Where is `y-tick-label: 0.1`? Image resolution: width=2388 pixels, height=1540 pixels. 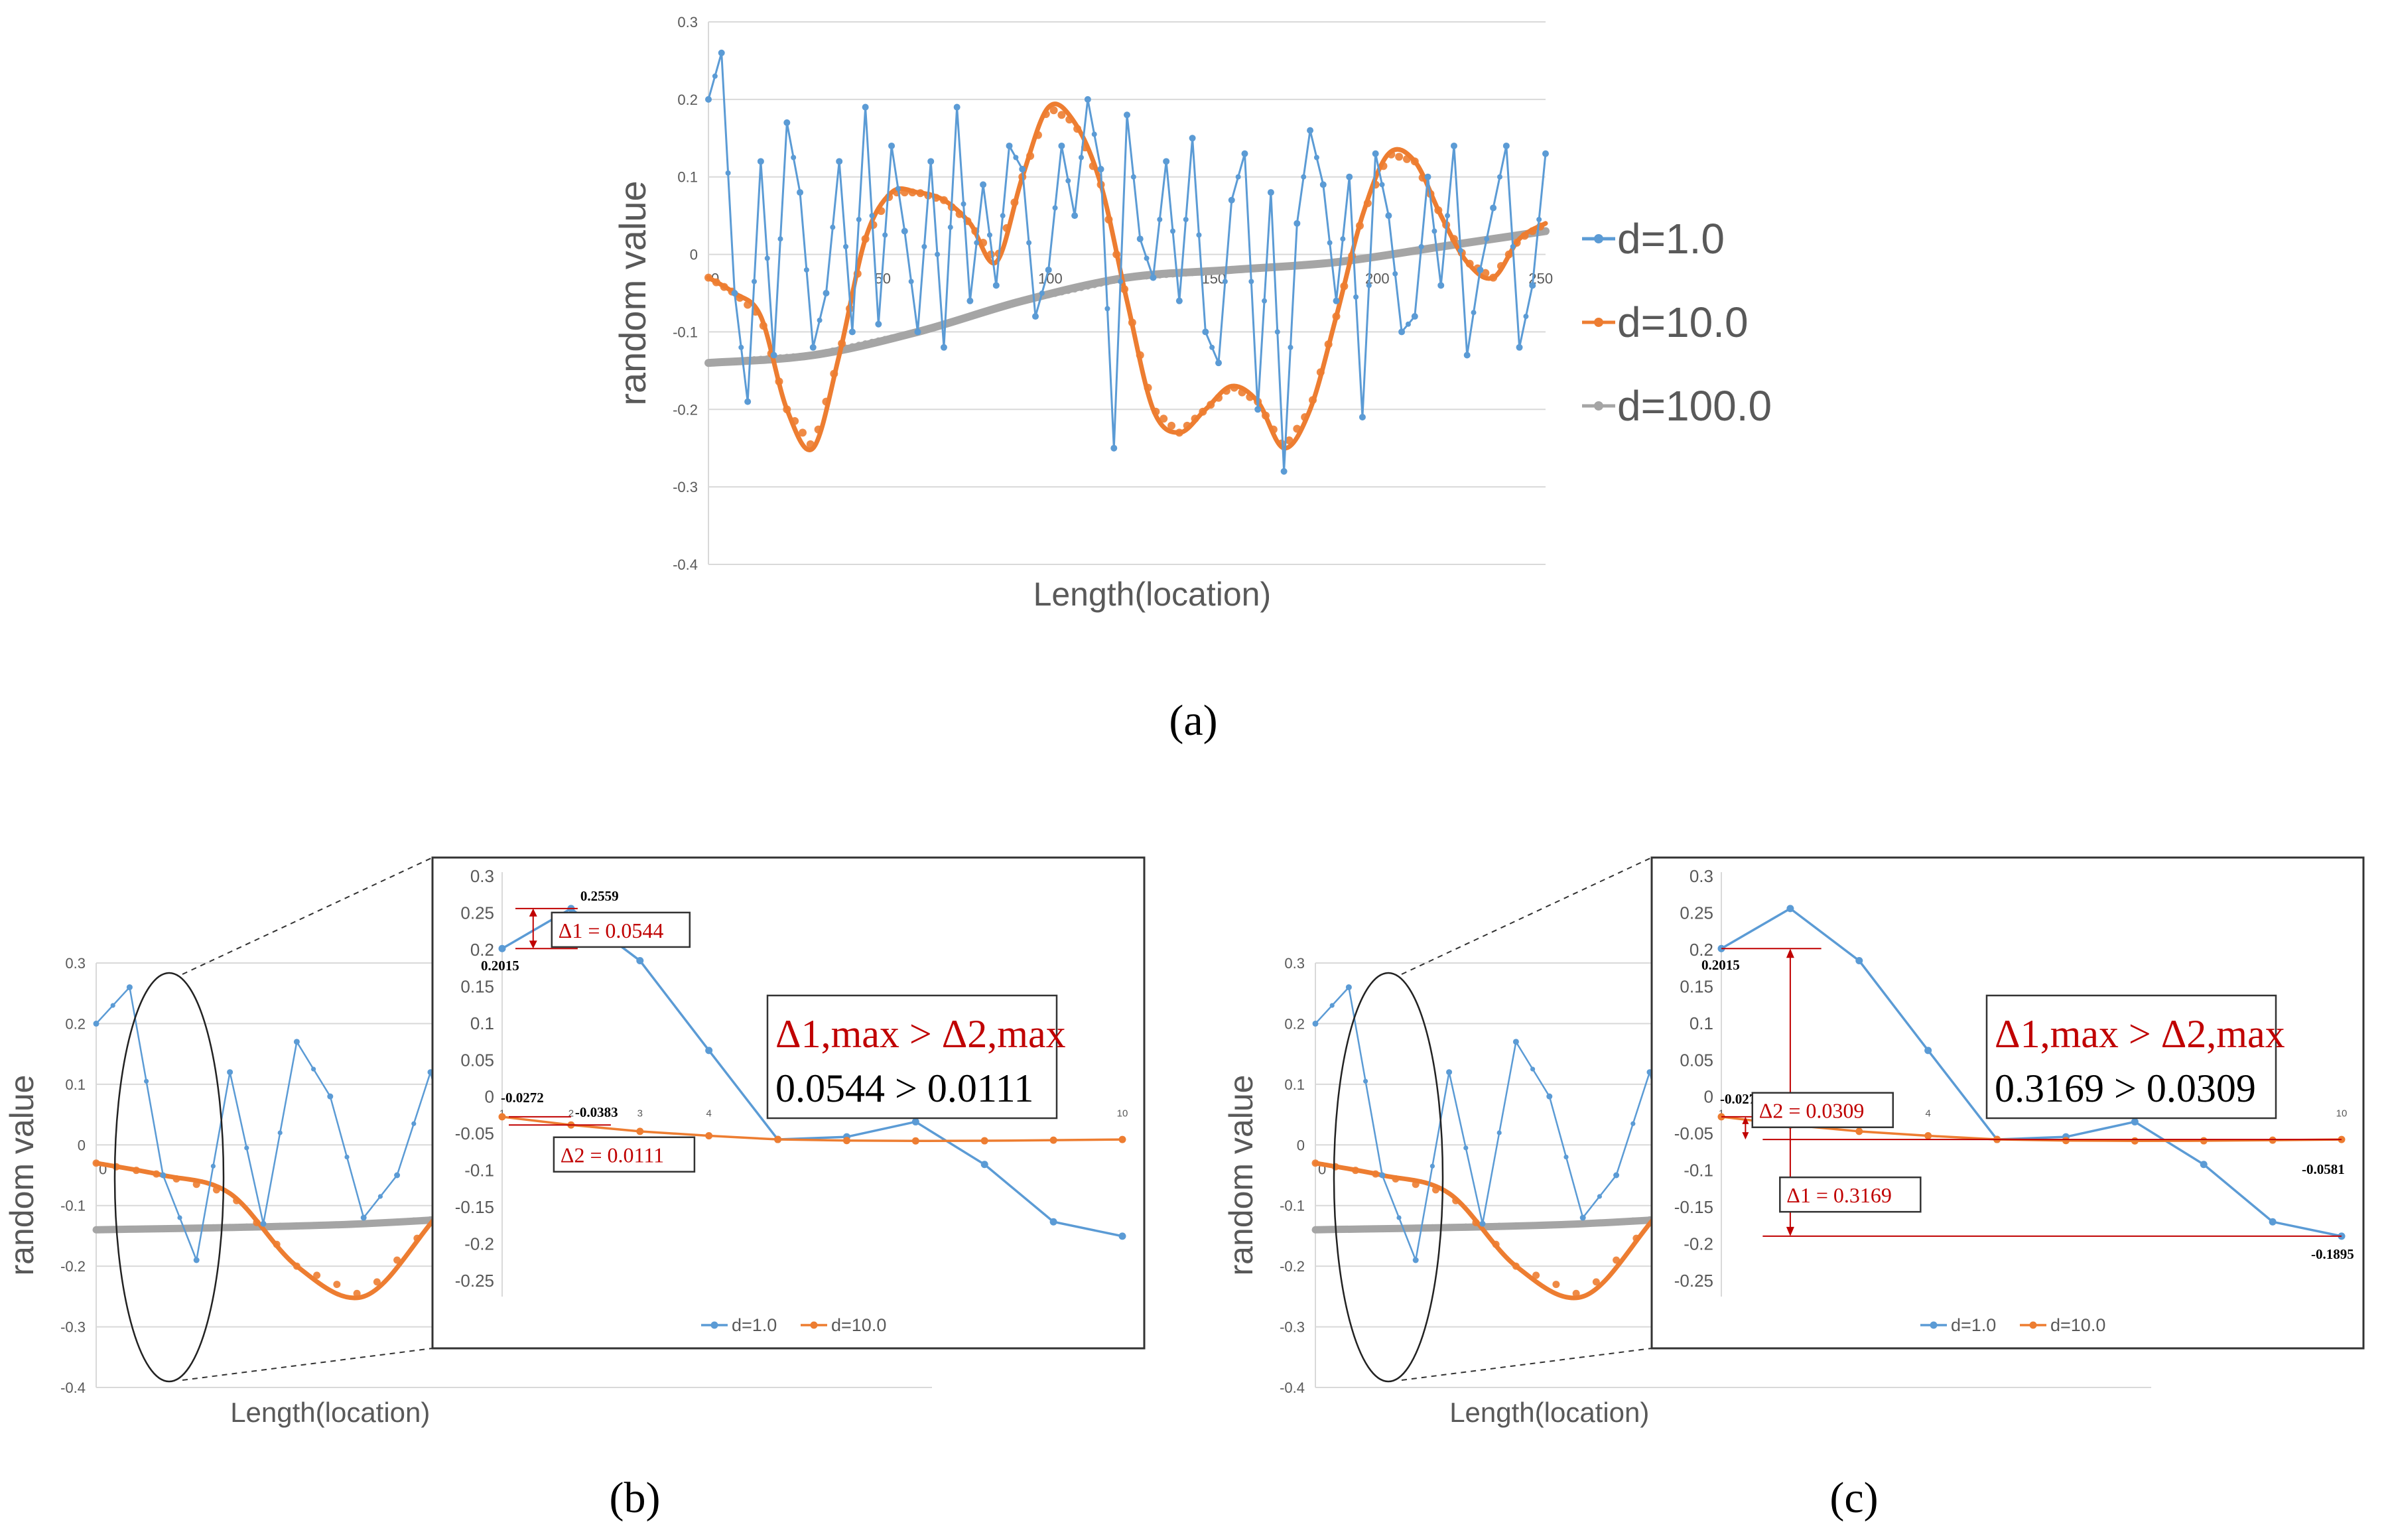
y-tick-label: 0.1 is located at coordinates (688, 177).